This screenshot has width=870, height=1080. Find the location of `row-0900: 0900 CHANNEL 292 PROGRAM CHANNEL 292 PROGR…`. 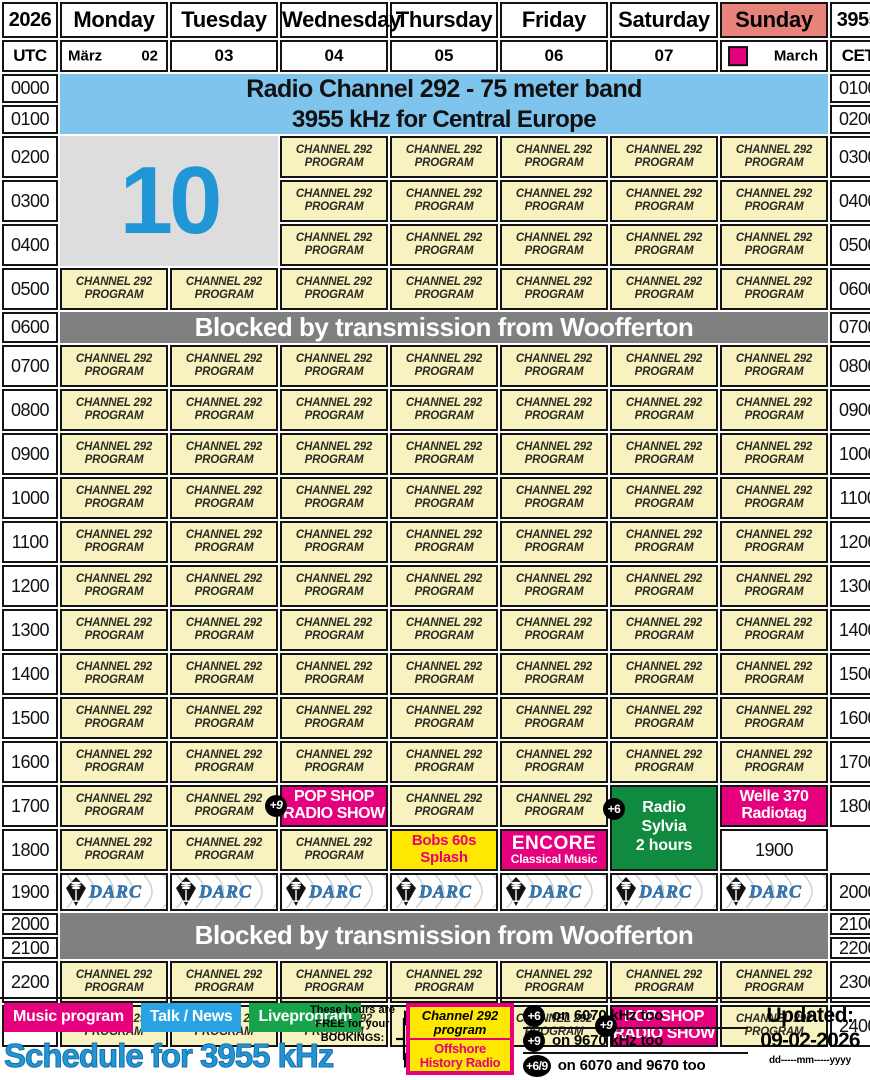

row-0900: 0900 CHANNEL 292 PROGRAM CHANNEL 292 PROGR… is located at coordinates (436, 453).